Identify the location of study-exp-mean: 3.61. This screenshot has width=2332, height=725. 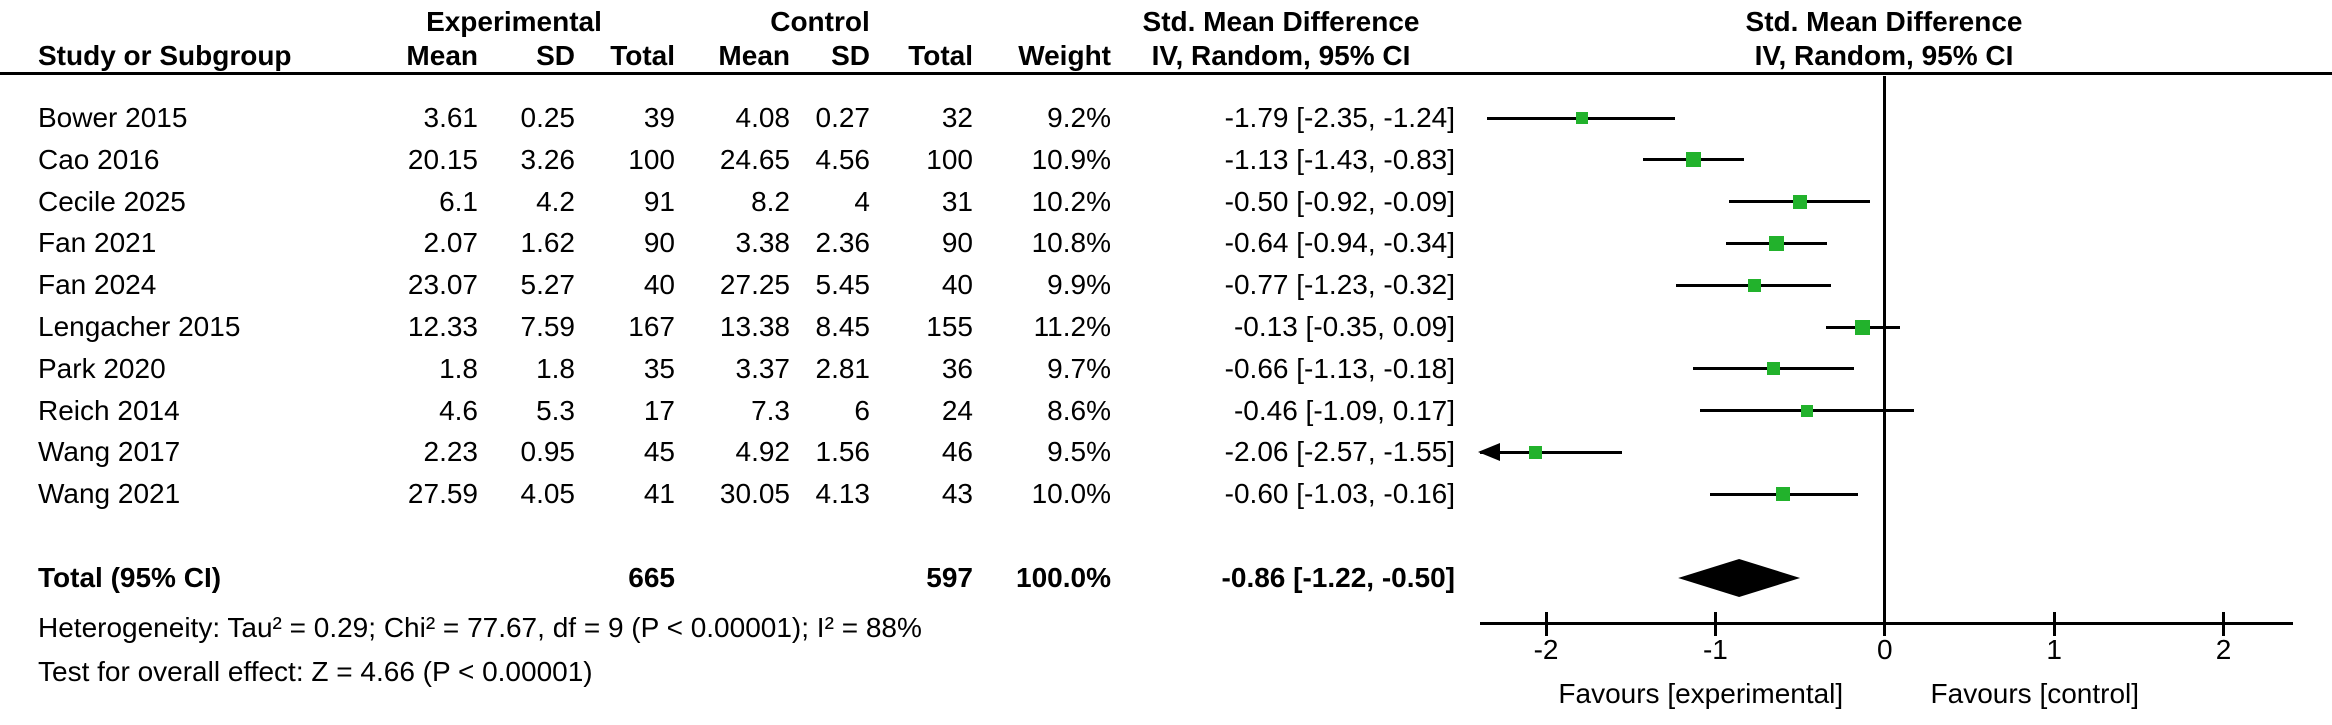
(451, 117).